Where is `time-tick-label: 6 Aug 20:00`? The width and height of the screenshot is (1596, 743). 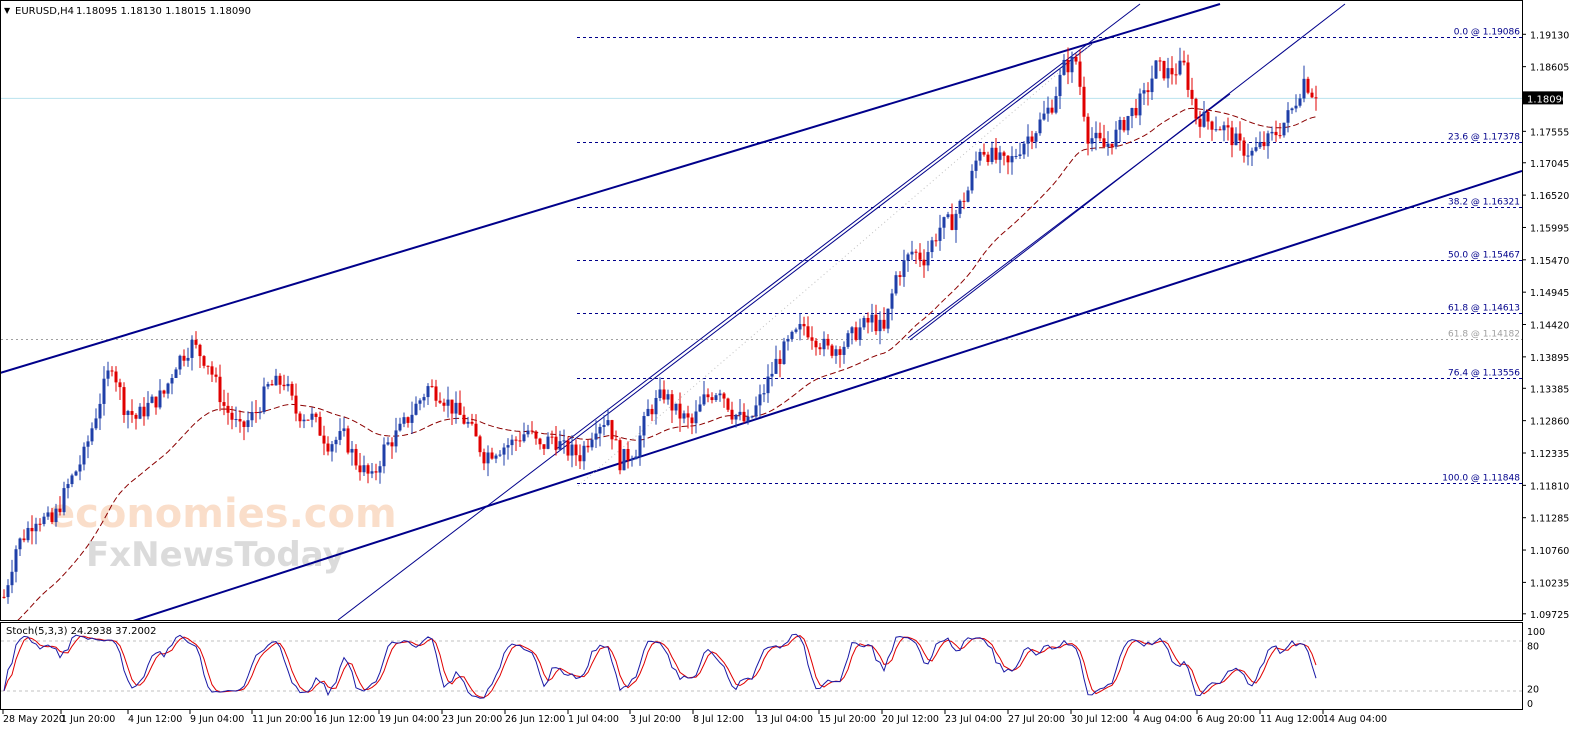
time-tick-label: 6 Aug 20:00 is located at coordinates (1226, 719).